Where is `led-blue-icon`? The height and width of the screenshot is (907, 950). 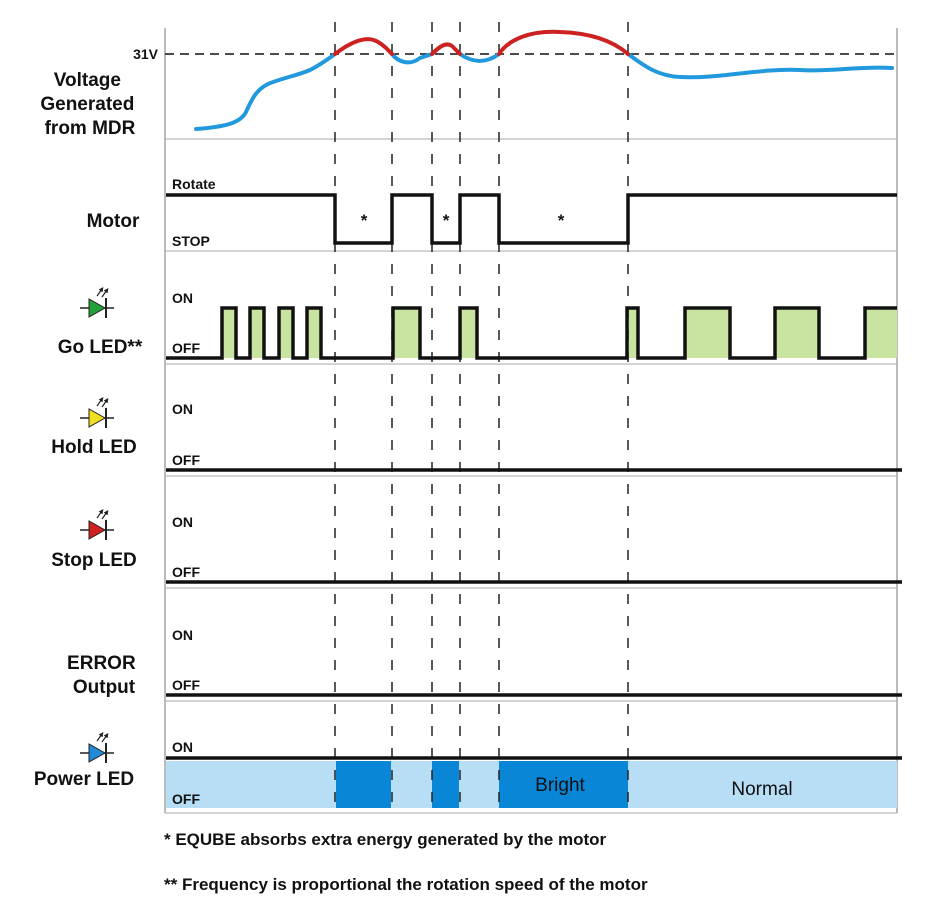 led-blue-icon is located at coordinates (97, 747).